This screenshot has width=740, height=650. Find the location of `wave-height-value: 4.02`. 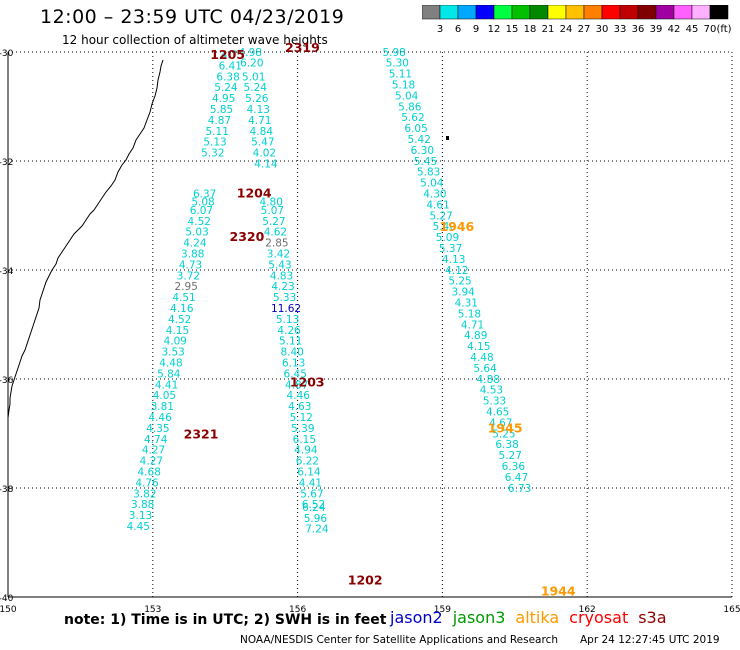

wave-height-value: 4.02 is located at coordinates (264, 154).